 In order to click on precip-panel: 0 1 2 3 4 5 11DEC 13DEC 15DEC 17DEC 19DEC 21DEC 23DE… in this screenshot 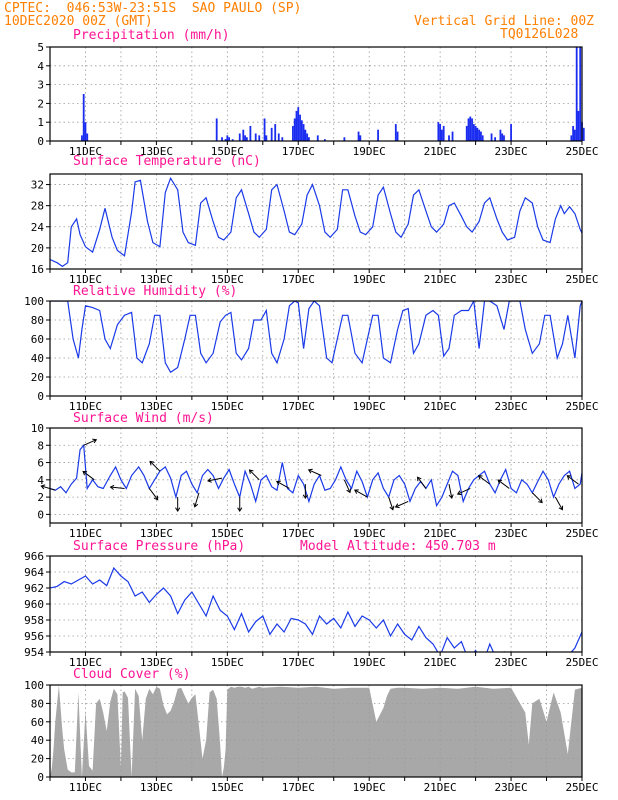, I will do `click(317, 99)`.